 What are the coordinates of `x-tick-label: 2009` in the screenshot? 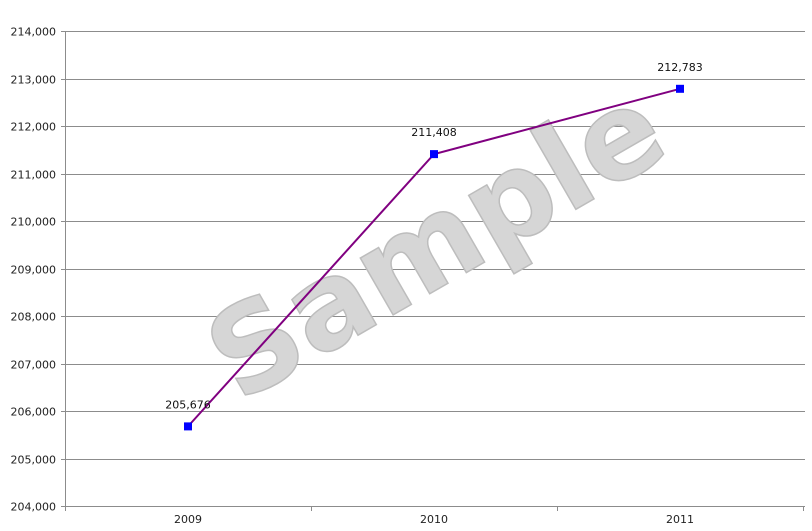 It's located at (188, 519).